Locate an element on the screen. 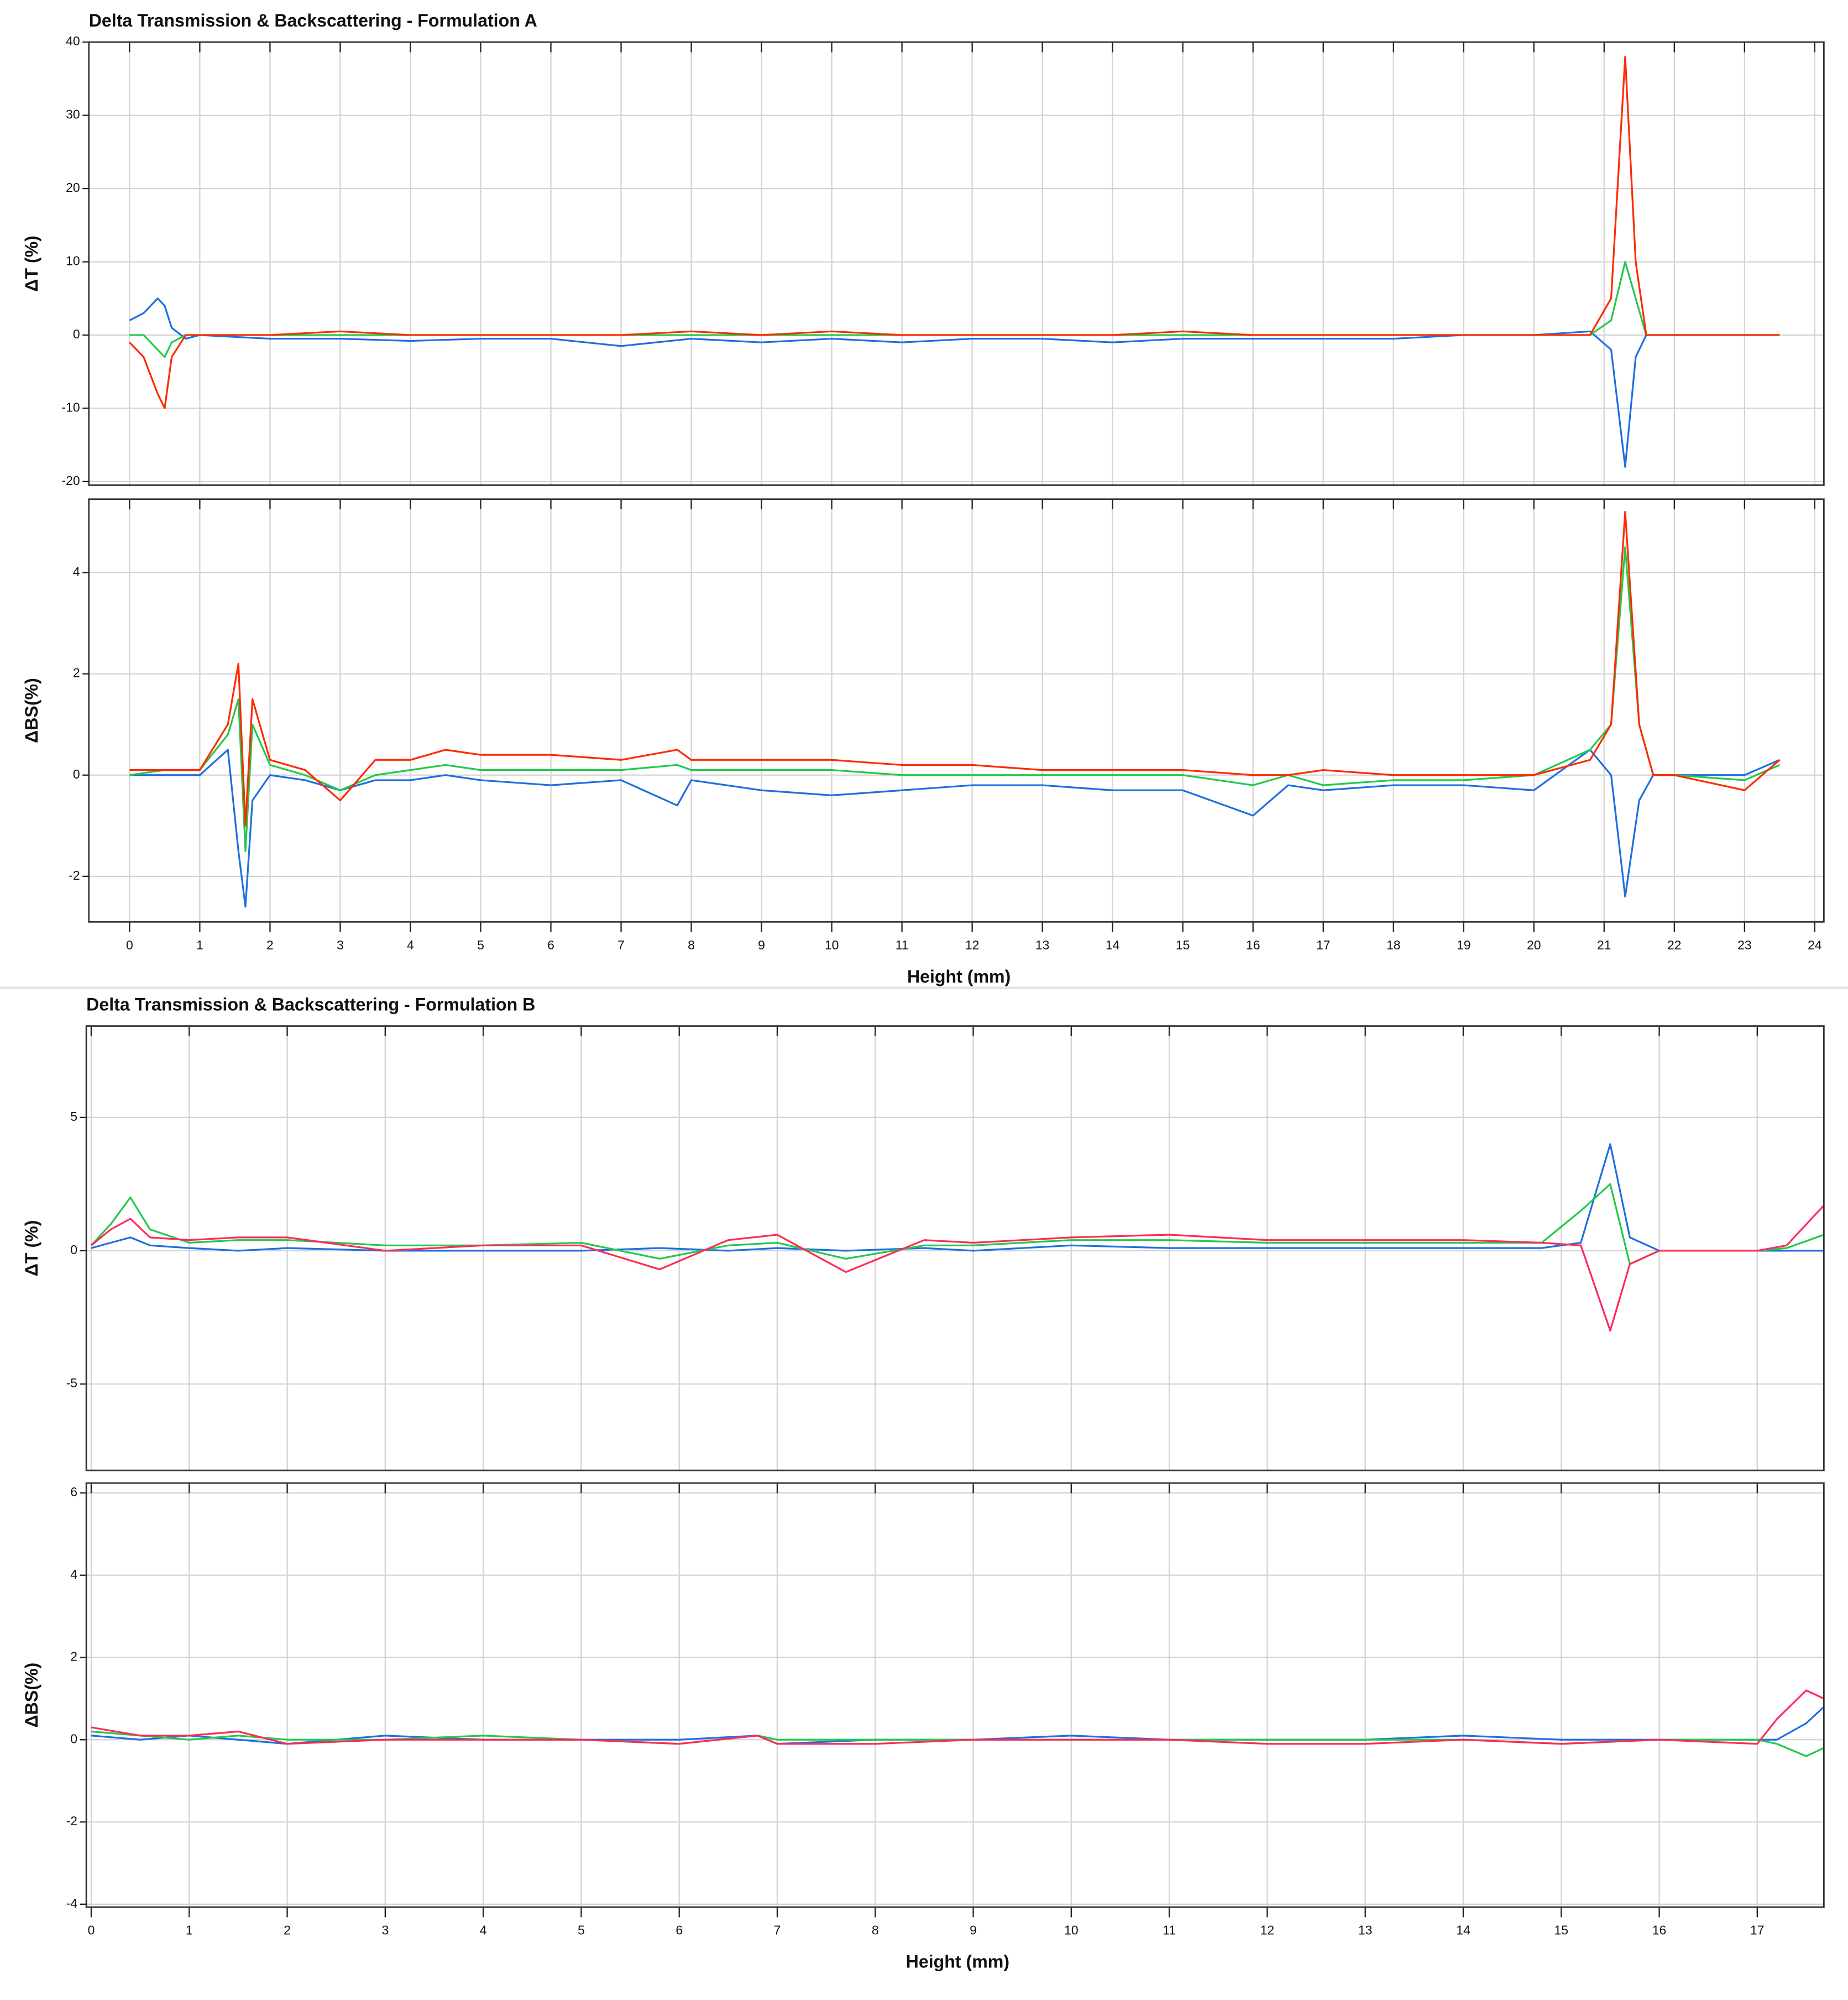 This screenshot has width=1848, height=2000. x-tick-label: 23 is located at coordinates (1744, 945).